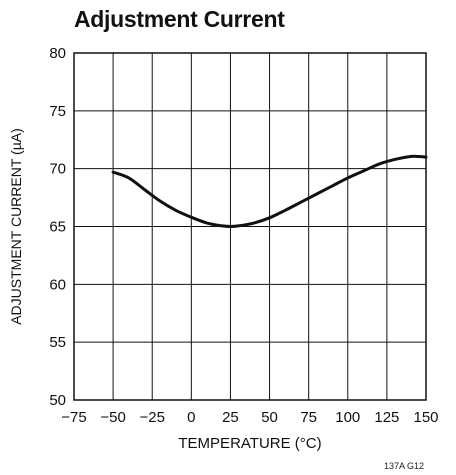 This screenshot has width=456, height=475. What do you see at coordinates (269, 417) in the screenshot?
I see `x-tick-label: 50` at bounding box center [269, 417].